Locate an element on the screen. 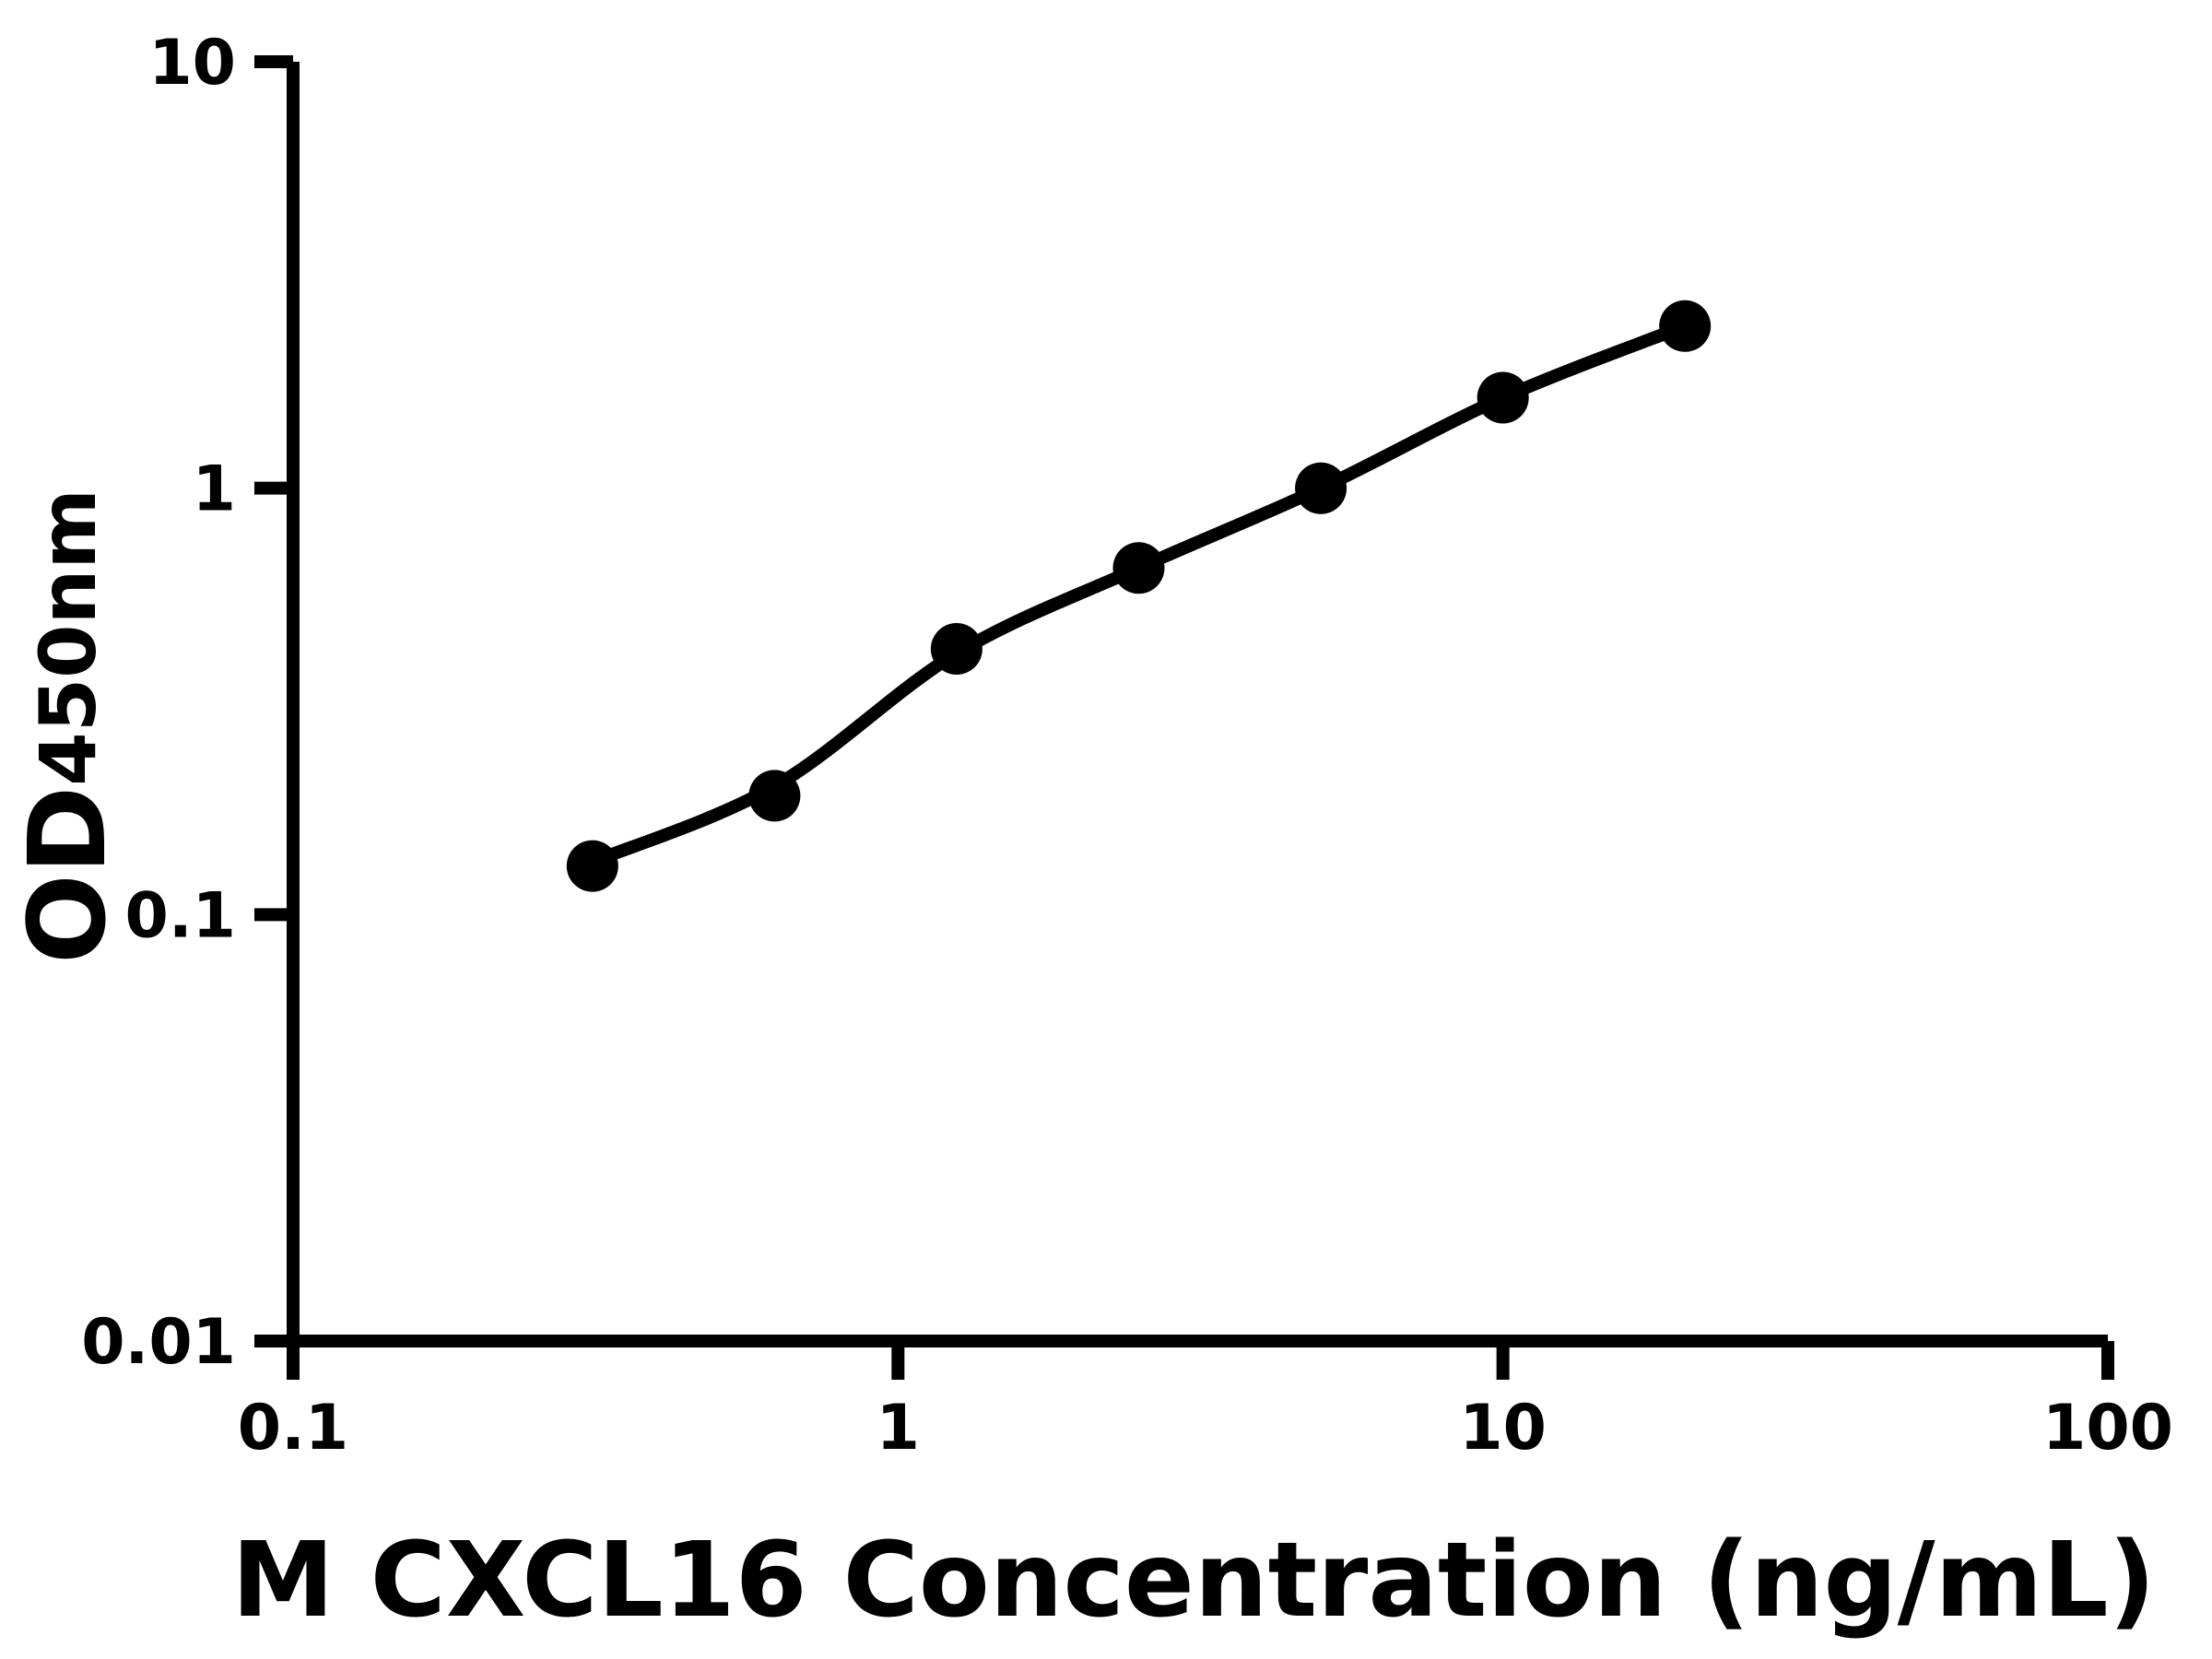 Image resolution: width=2212 pixels, height=1659 pixels. y-tick-label: 1 is located at coordinates (214, 489).